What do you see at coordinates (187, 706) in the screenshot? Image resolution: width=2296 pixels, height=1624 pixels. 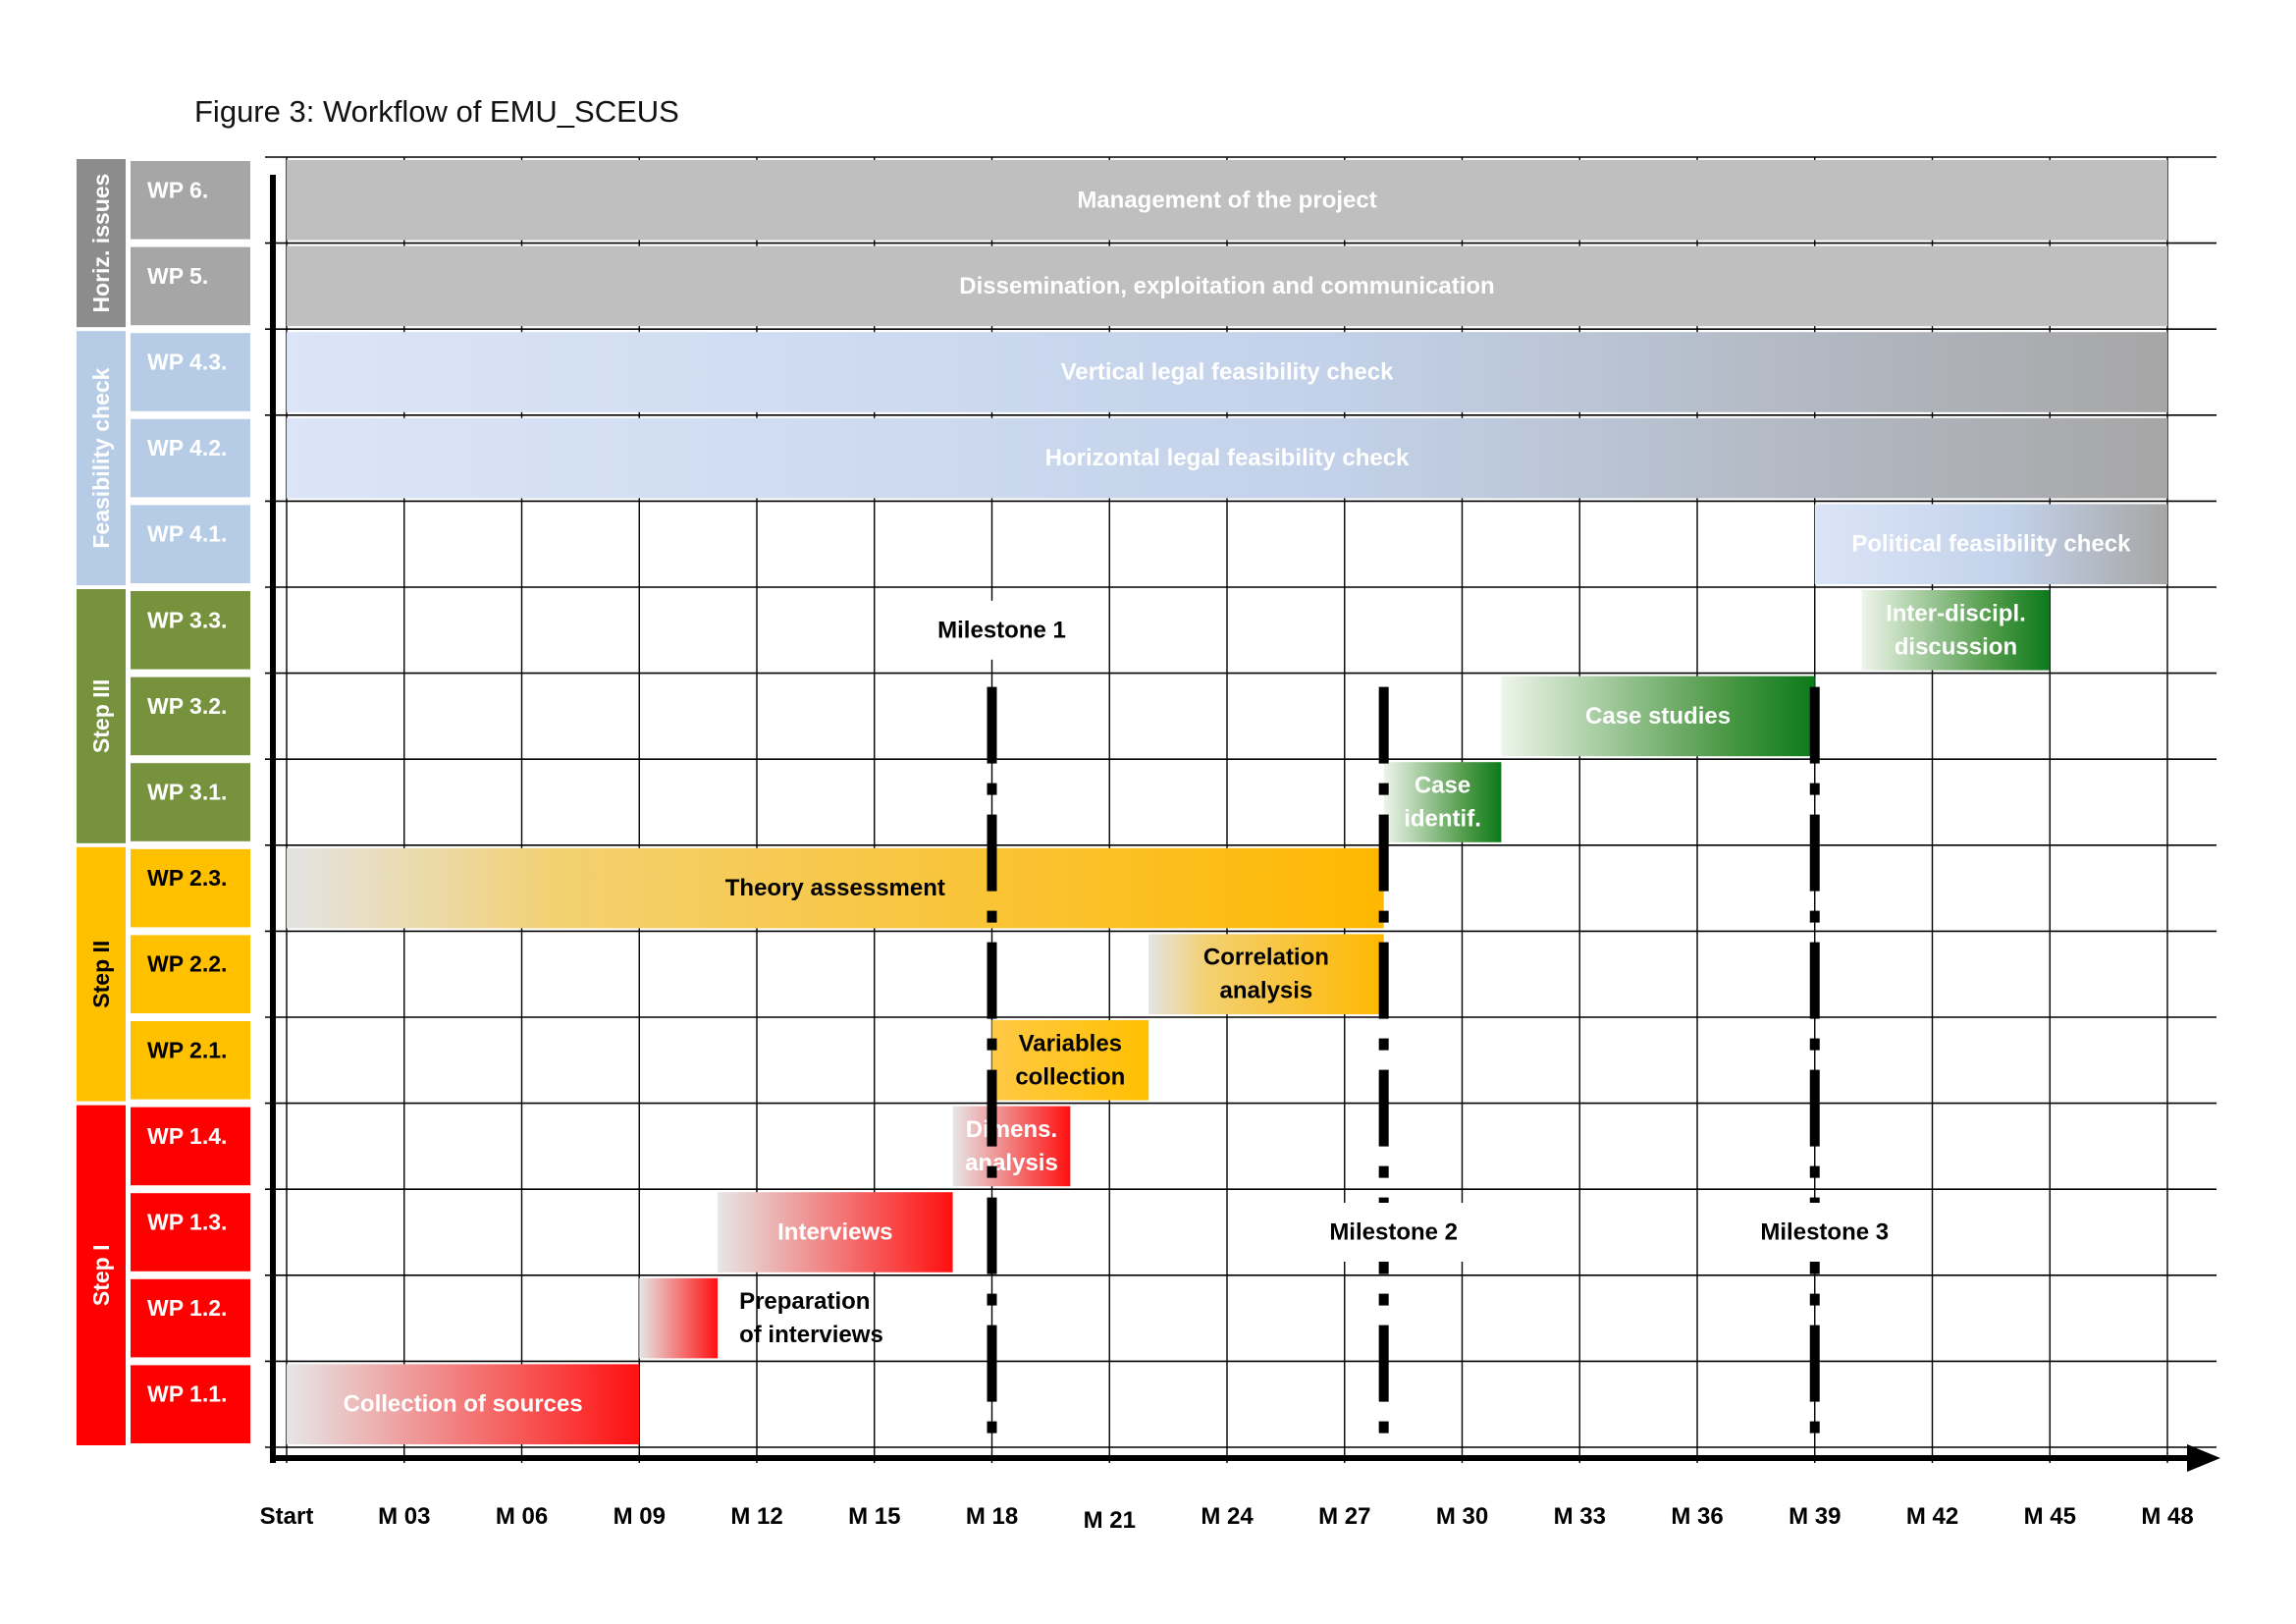 I see `wp-label: WP 3.2.` at bounding box center [187, 706].